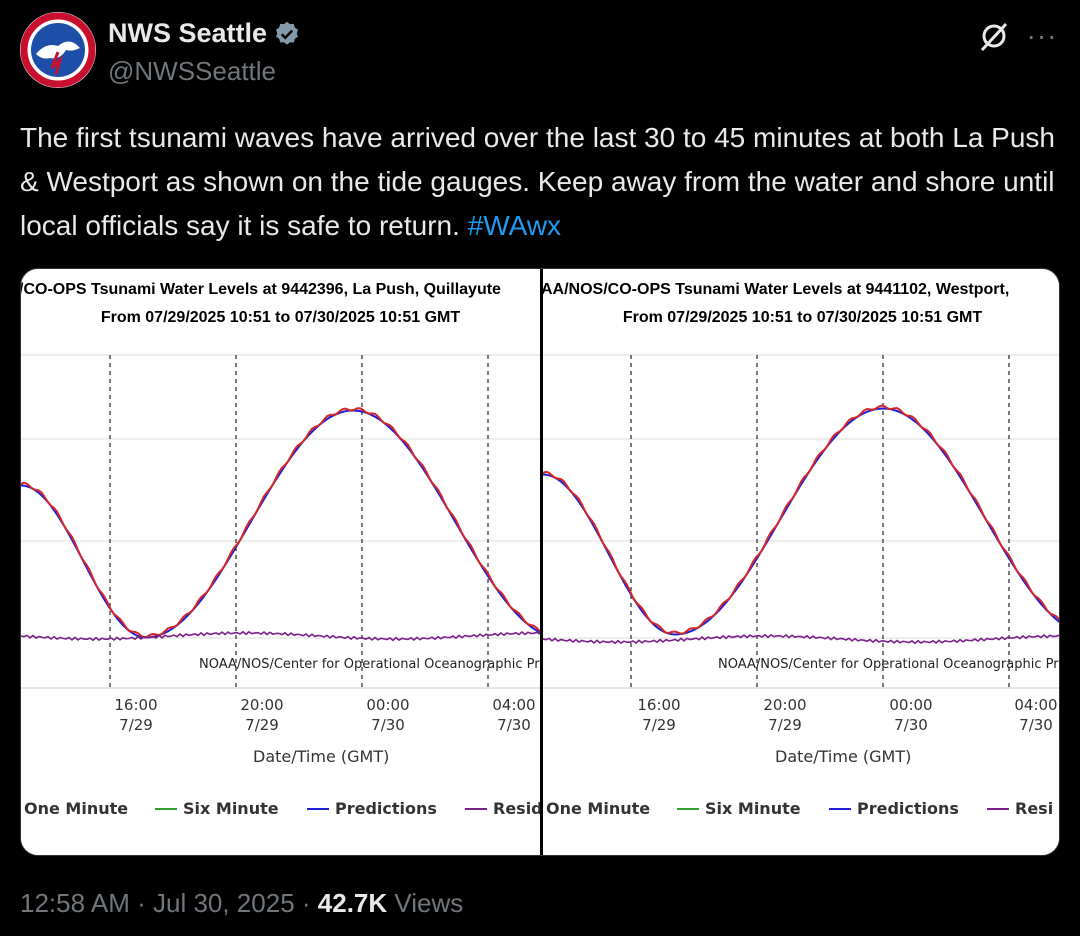 The width and height of the screenshot is (1080, 936). What do you see at coordinates (514, 225) in the screenshot?
I see `hashtag-link: #WAwx` at bounding box center [514, 225].